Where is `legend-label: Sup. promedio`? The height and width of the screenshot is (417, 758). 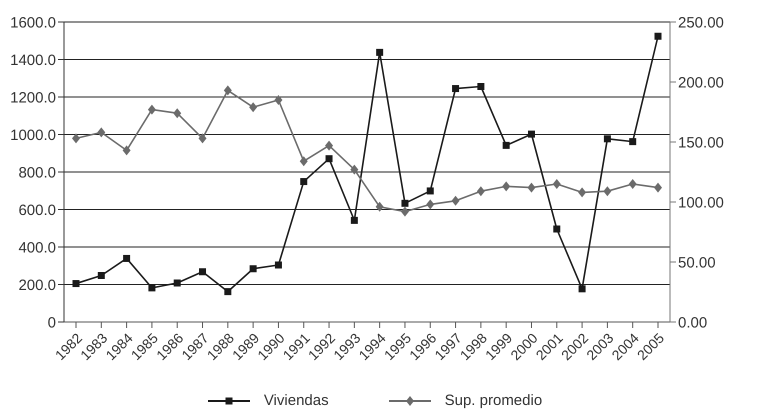 legend-label: Sup. promedio is located at coordinates (493, 400).